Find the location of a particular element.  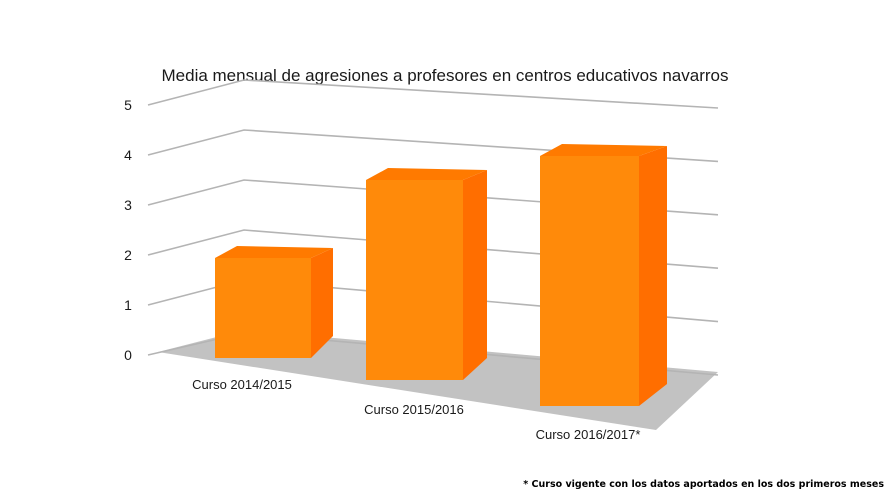

y-tick-label: 0 is located at coordinates (128, 355).